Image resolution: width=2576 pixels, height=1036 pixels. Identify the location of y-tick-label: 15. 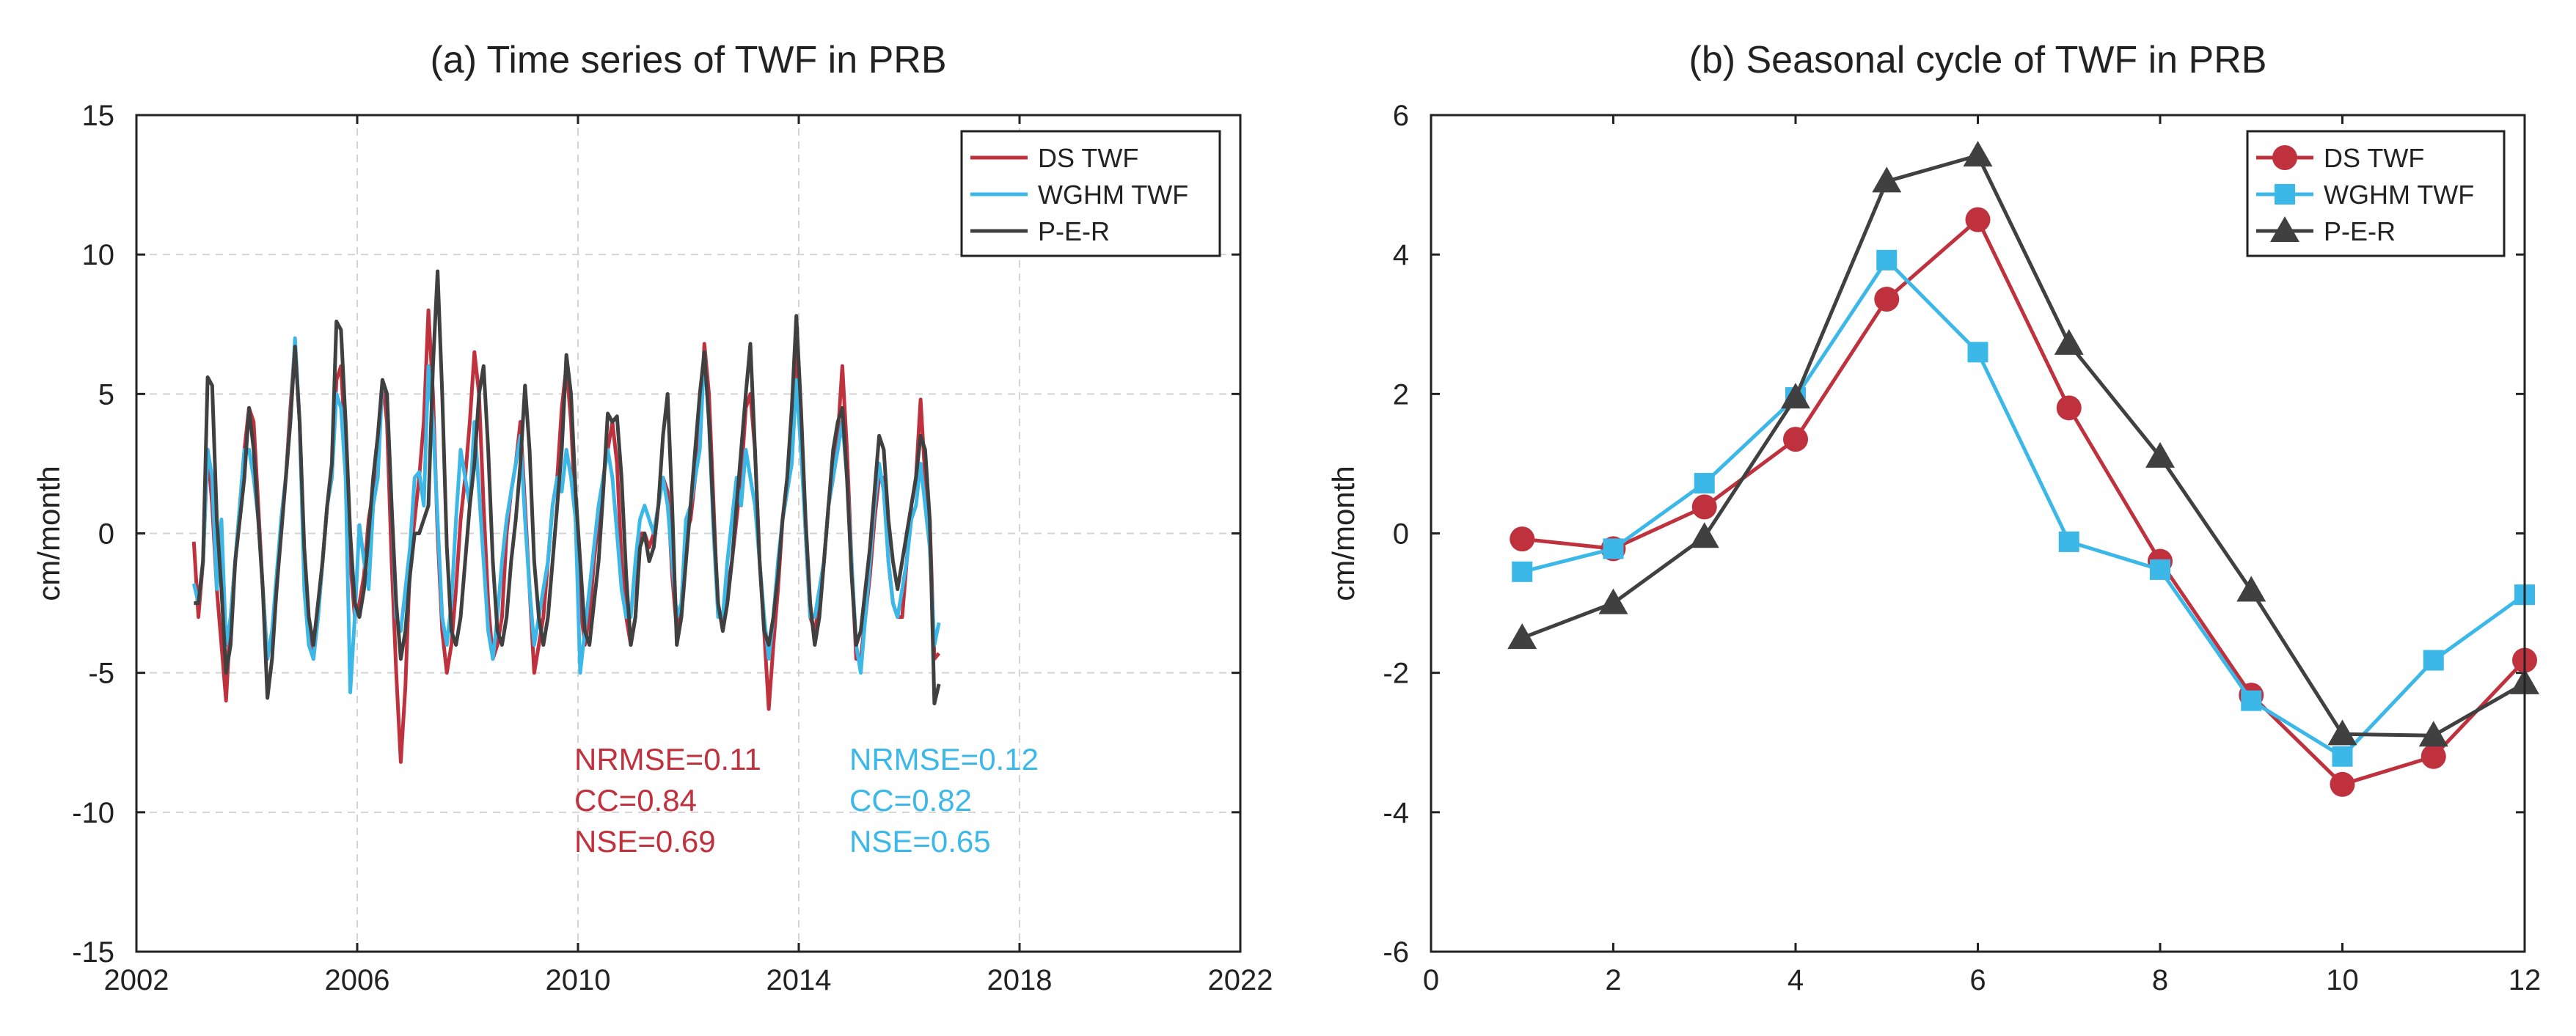
(98, 116).